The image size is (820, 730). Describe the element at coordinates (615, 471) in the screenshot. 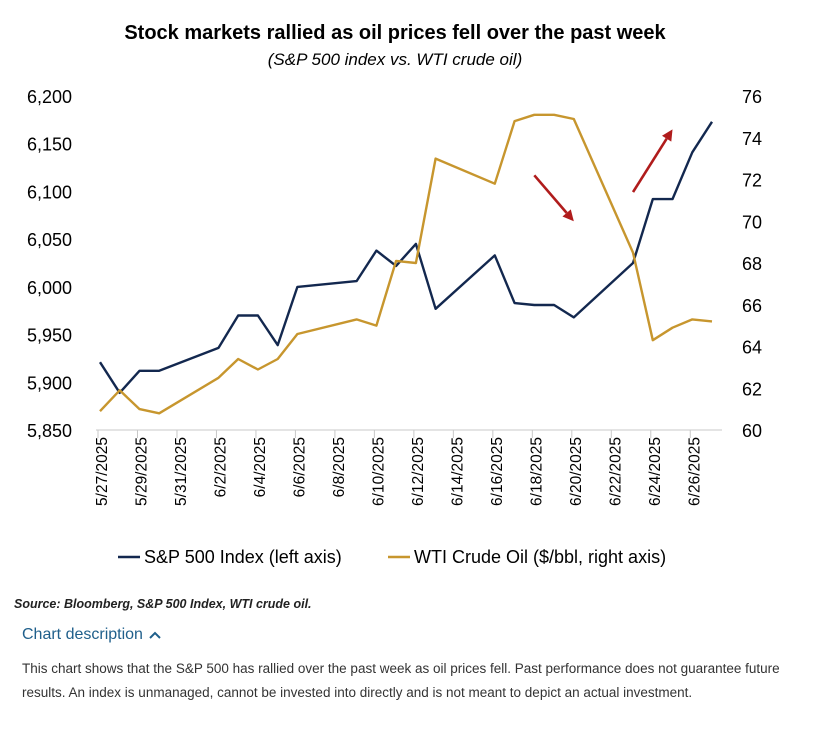

I see `x-axis-tick-label: 6/22/2025` at that location.